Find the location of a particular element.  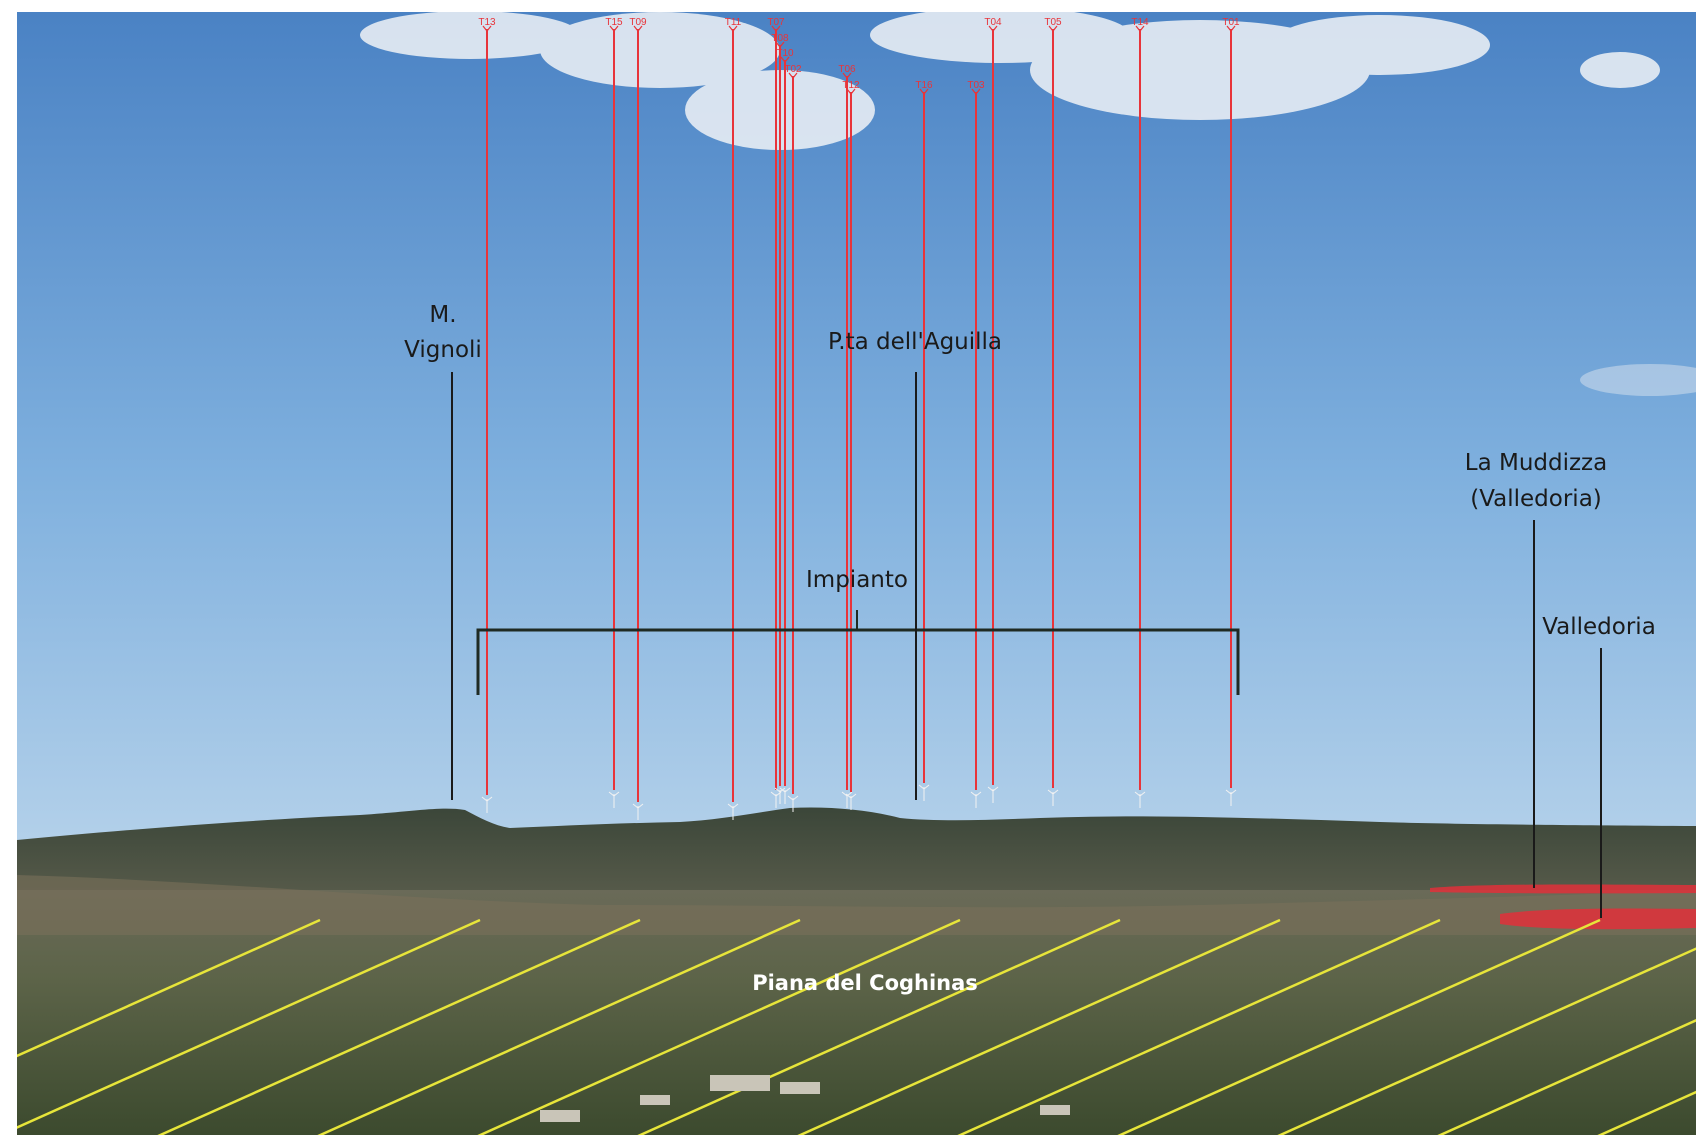

turbine-label-t12: T12 is located at coordinates (851, 85).